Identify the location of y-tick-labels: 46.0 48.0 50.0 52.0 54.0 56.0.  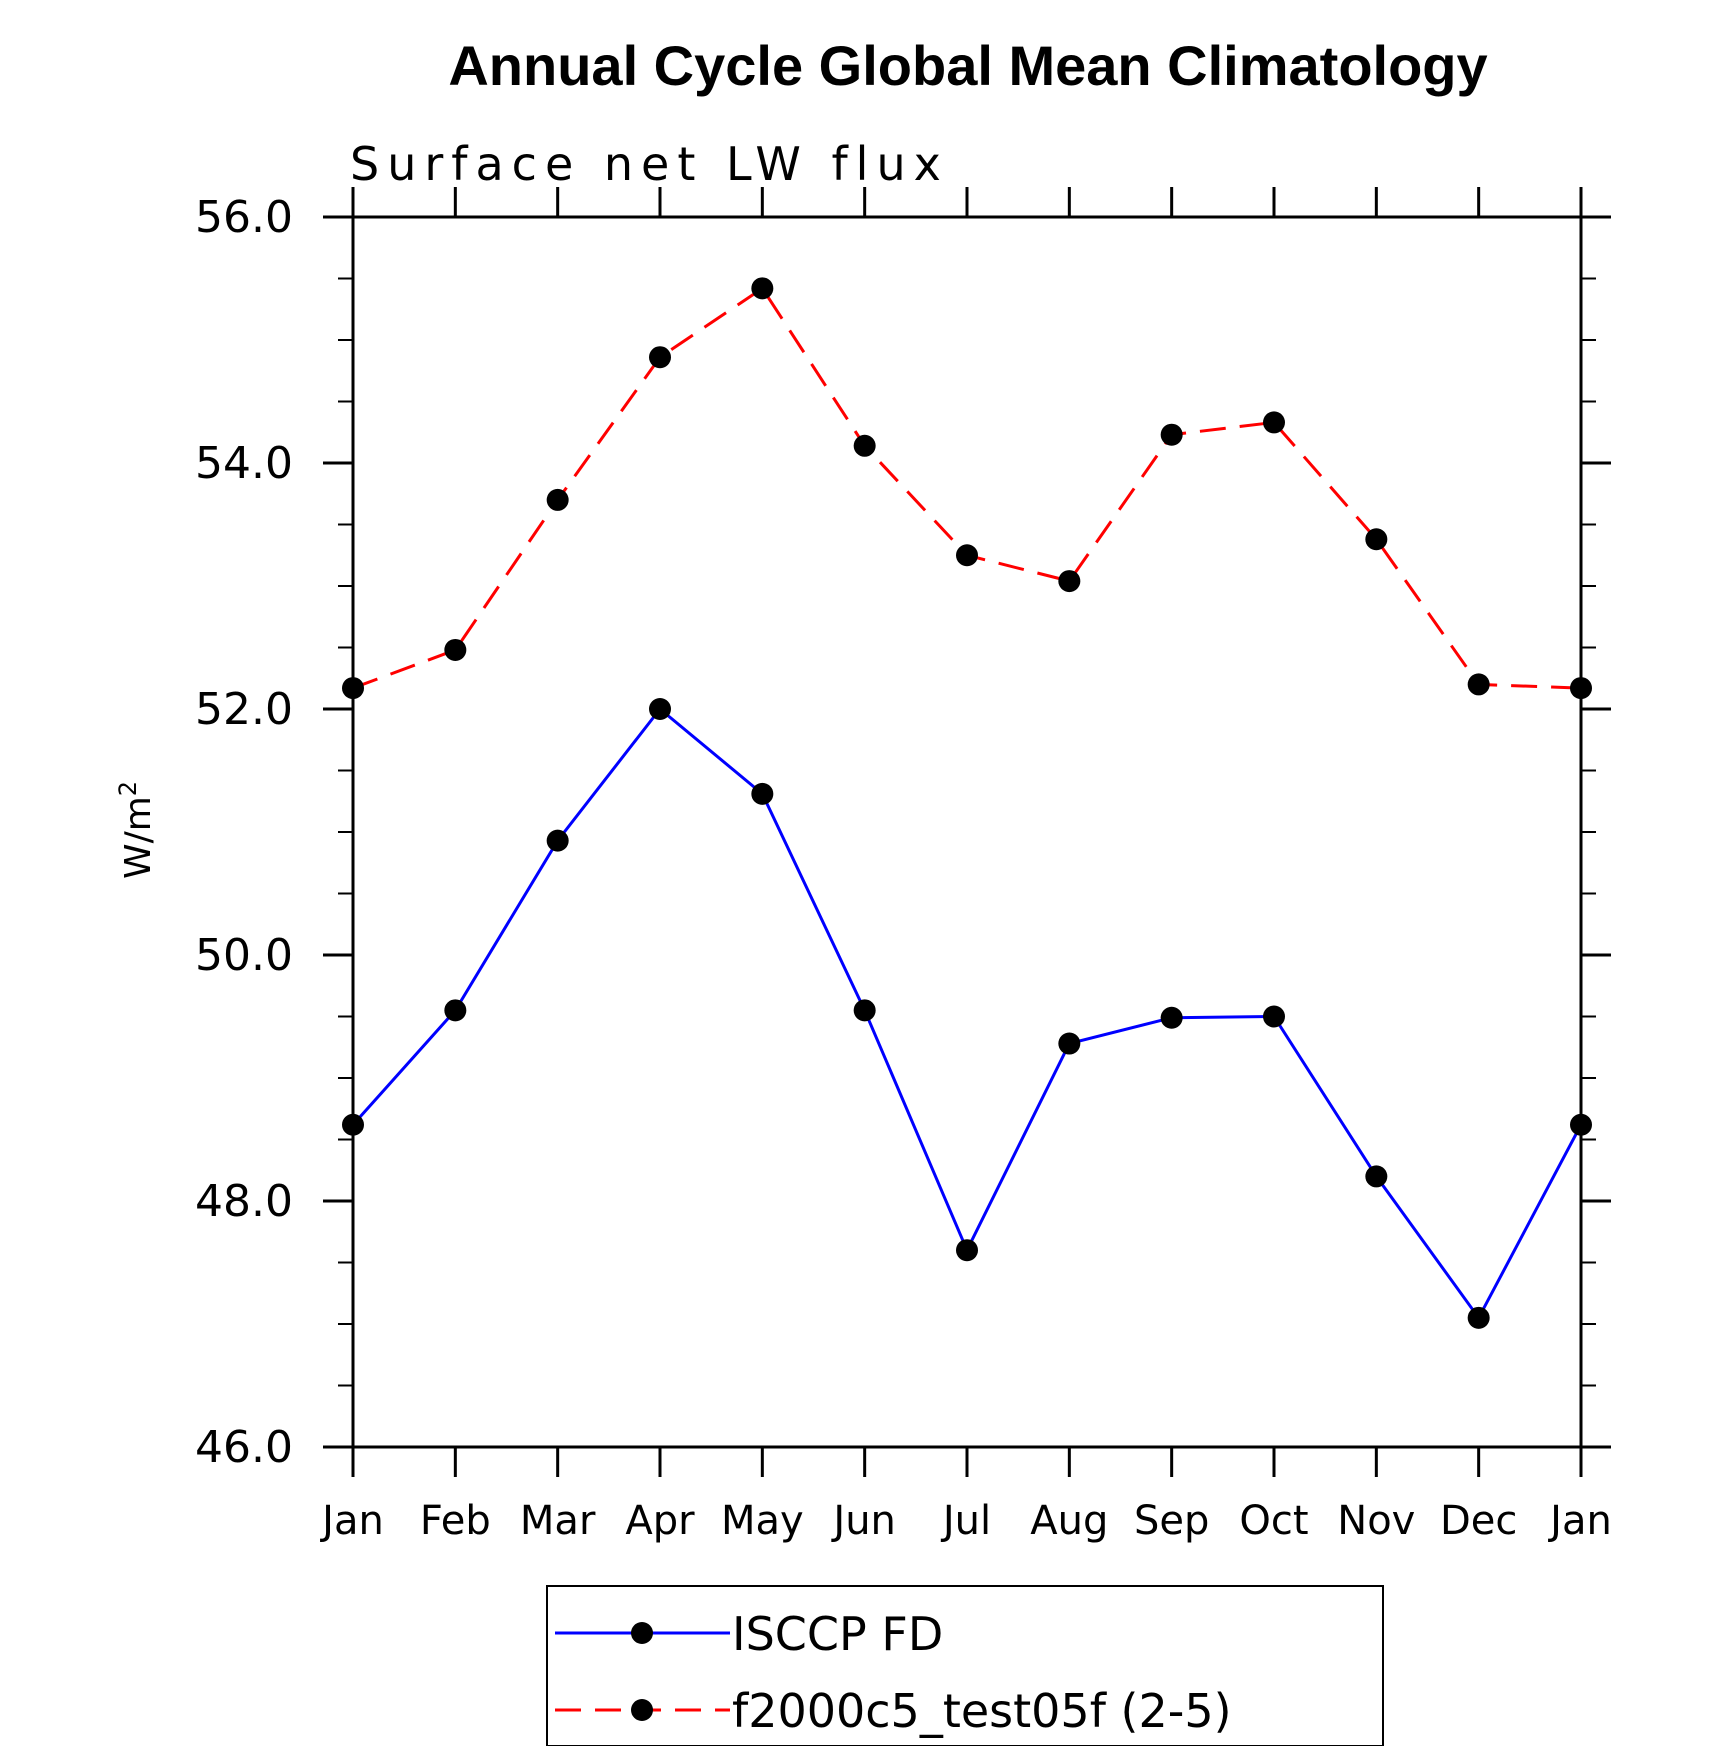
(244, 832).